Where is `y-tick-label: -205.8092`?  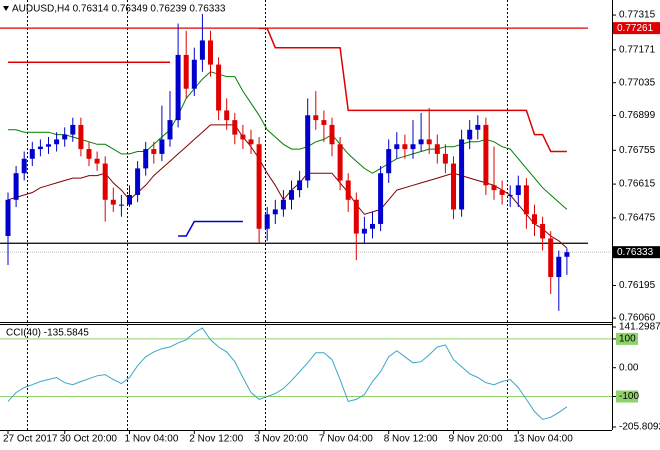
y-tick-label: -205.8092 is located at coordinates (639, 427).